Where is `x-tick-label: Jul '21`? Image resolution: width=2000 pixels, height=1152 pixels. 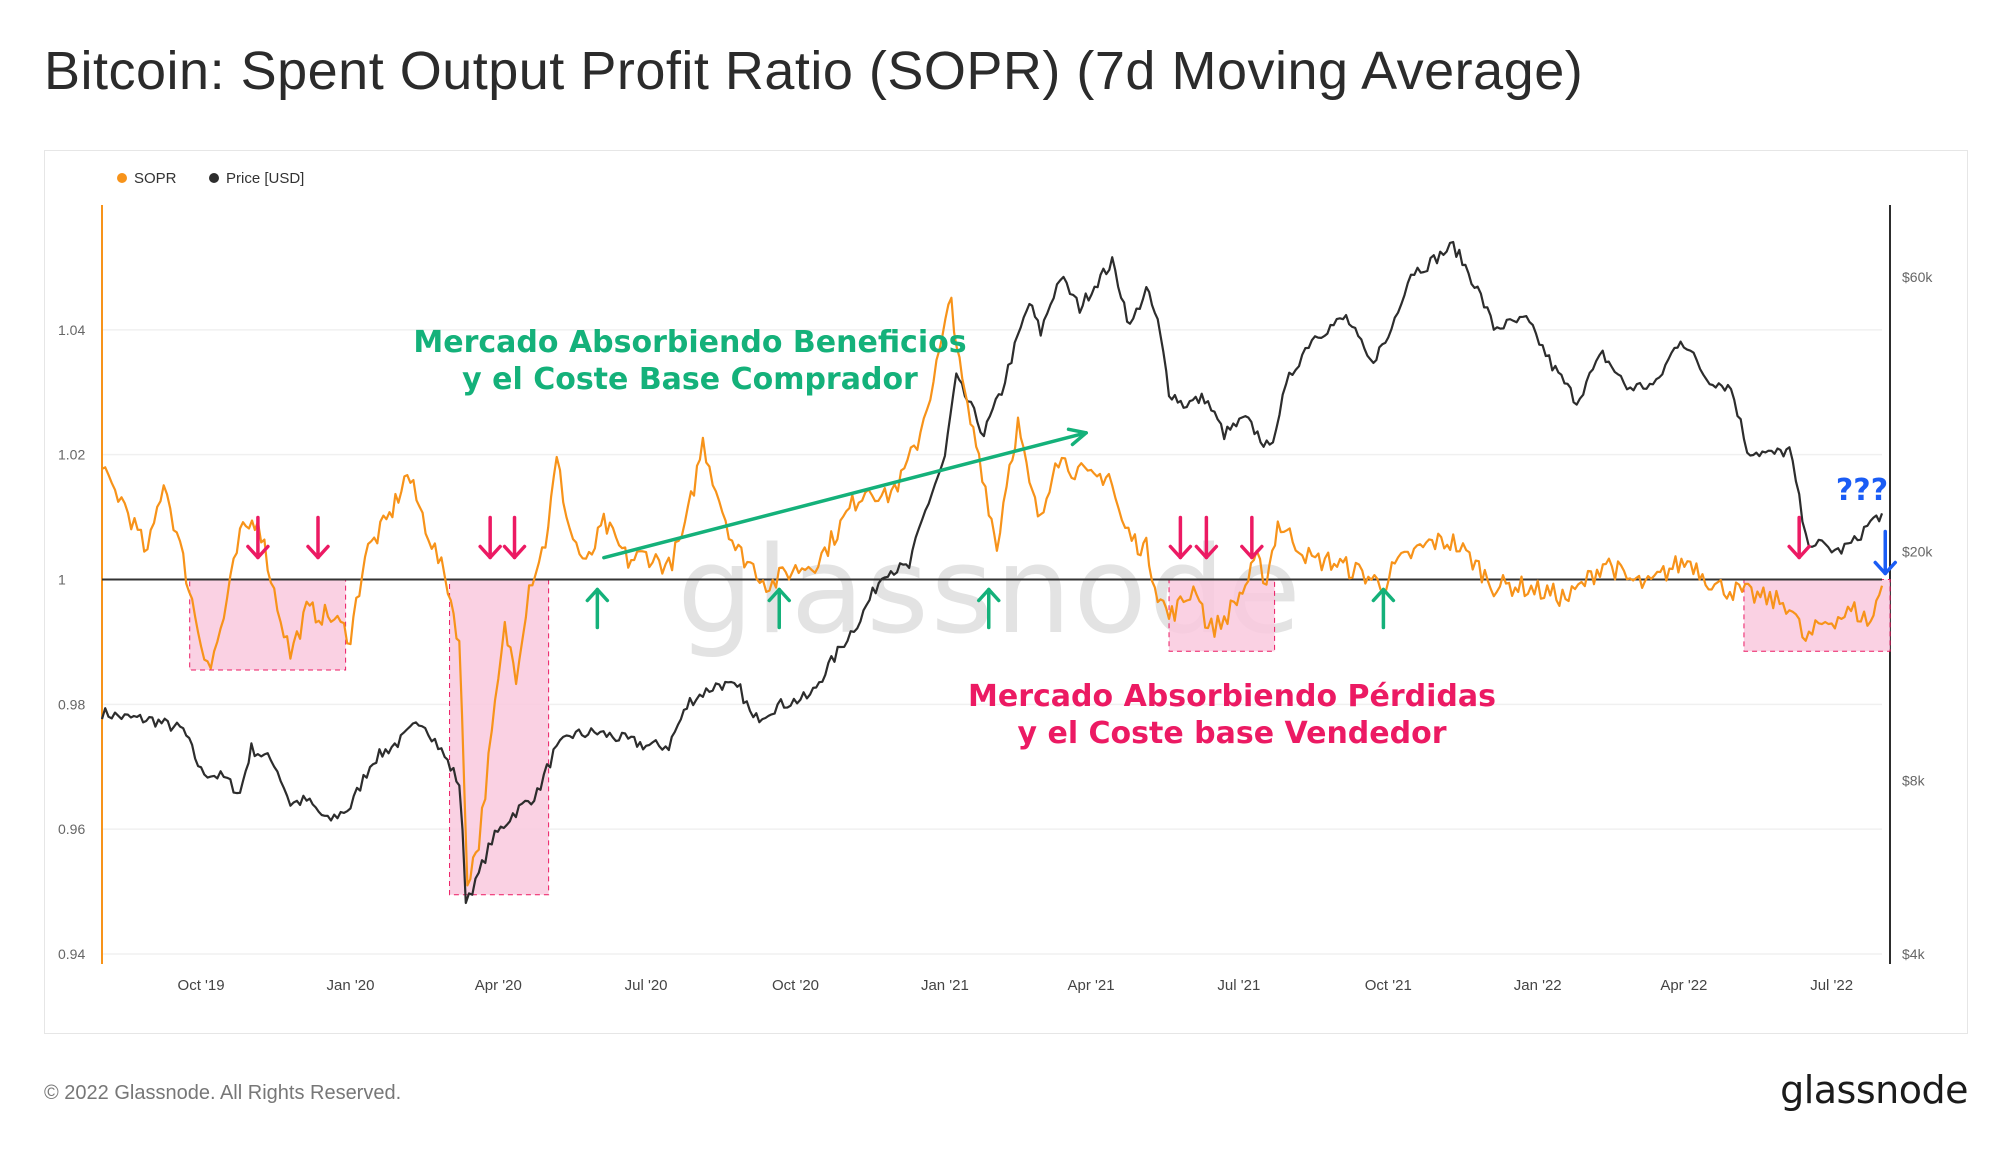
x-tick-label: Jul '21 is located at coordinates (1238, 985).